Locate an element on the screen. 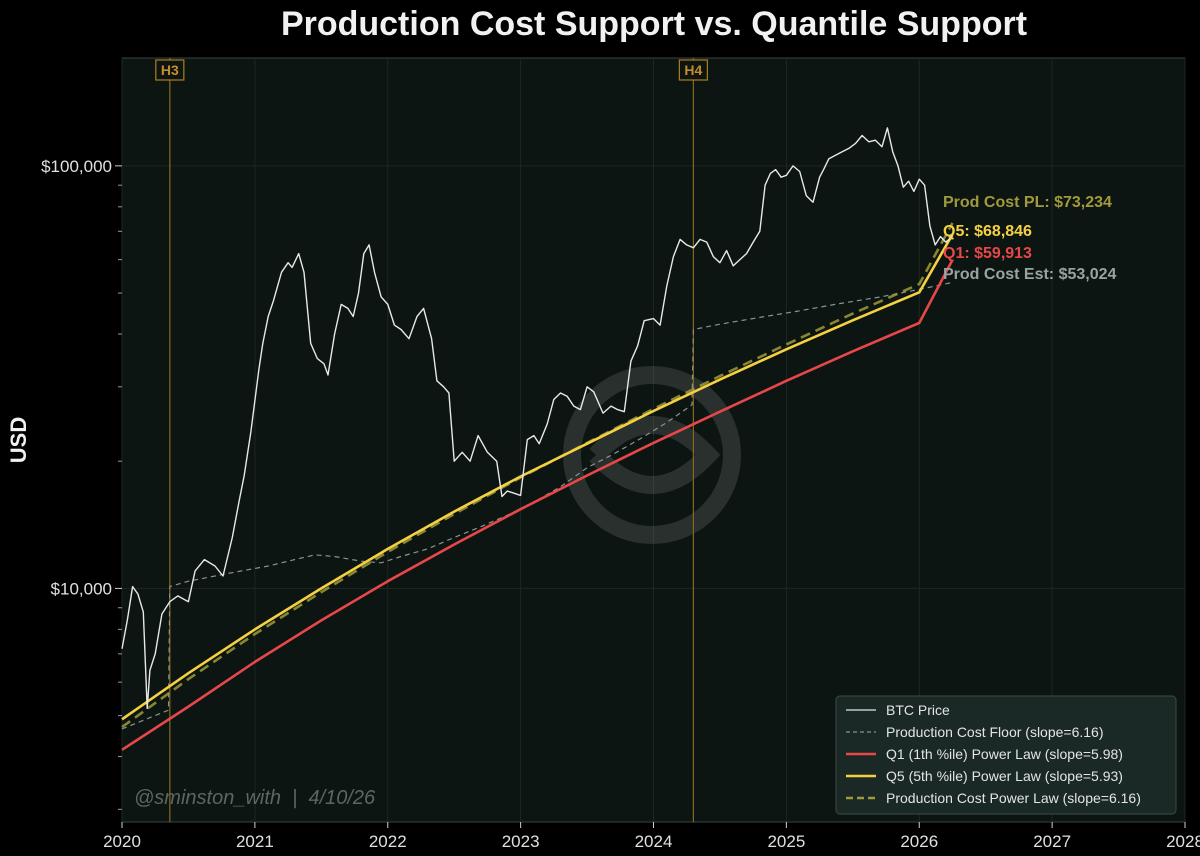  x-tick-label-2026: 2026 is located at coordinates (919, 841).